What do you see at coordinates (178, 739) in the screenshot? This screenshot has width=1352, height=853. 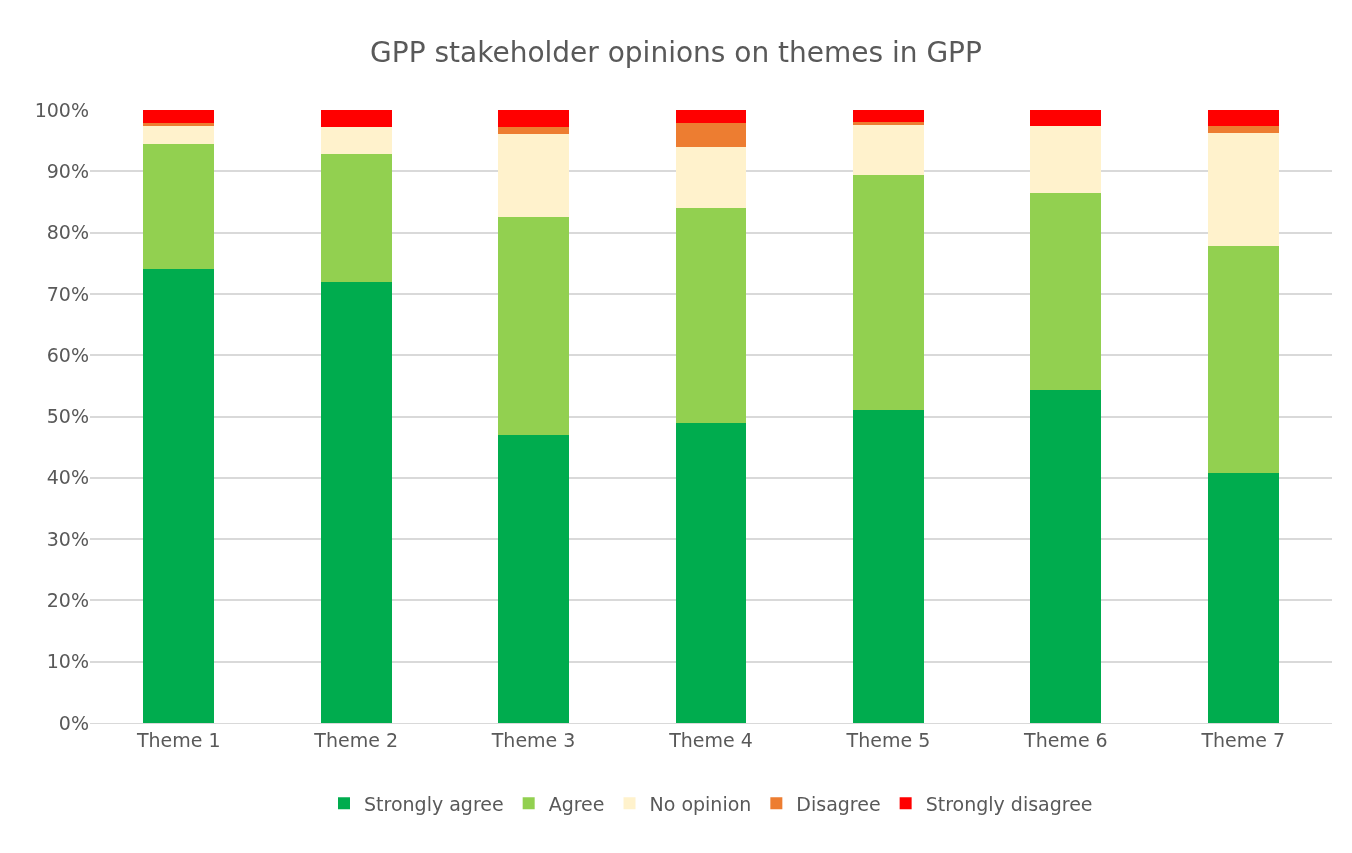 I see `x-tick-label: Theme 1` at bounding box center [178, 739].